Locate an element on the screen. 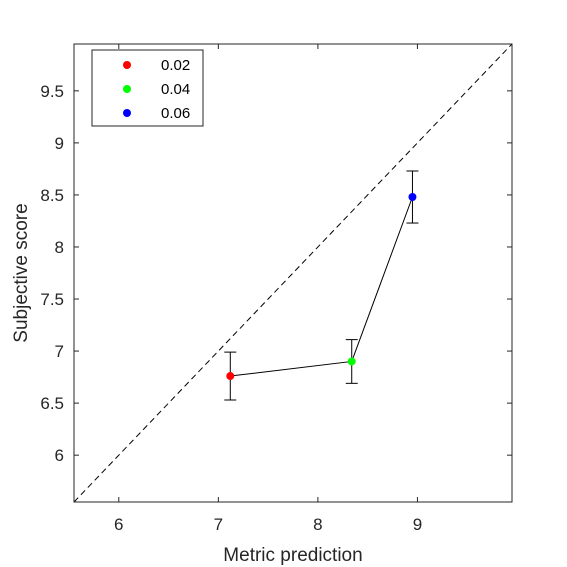 This screenshot has height=567, width=567. y-tick-label: 7.5 is located at coordinates (52, 299).